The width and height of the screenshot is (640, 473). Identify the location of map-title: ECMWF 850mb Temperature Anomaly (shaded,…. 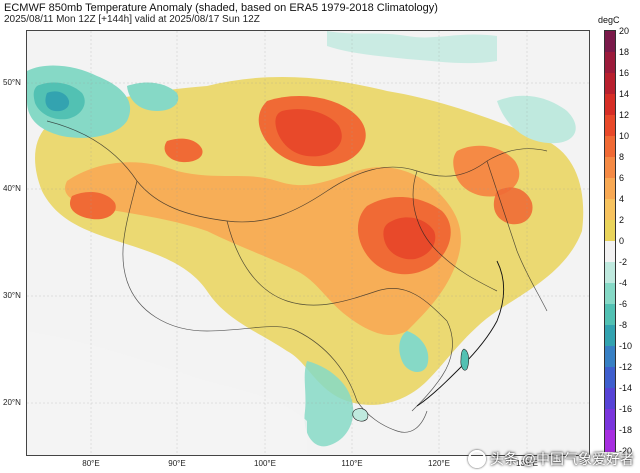
(221, 8).